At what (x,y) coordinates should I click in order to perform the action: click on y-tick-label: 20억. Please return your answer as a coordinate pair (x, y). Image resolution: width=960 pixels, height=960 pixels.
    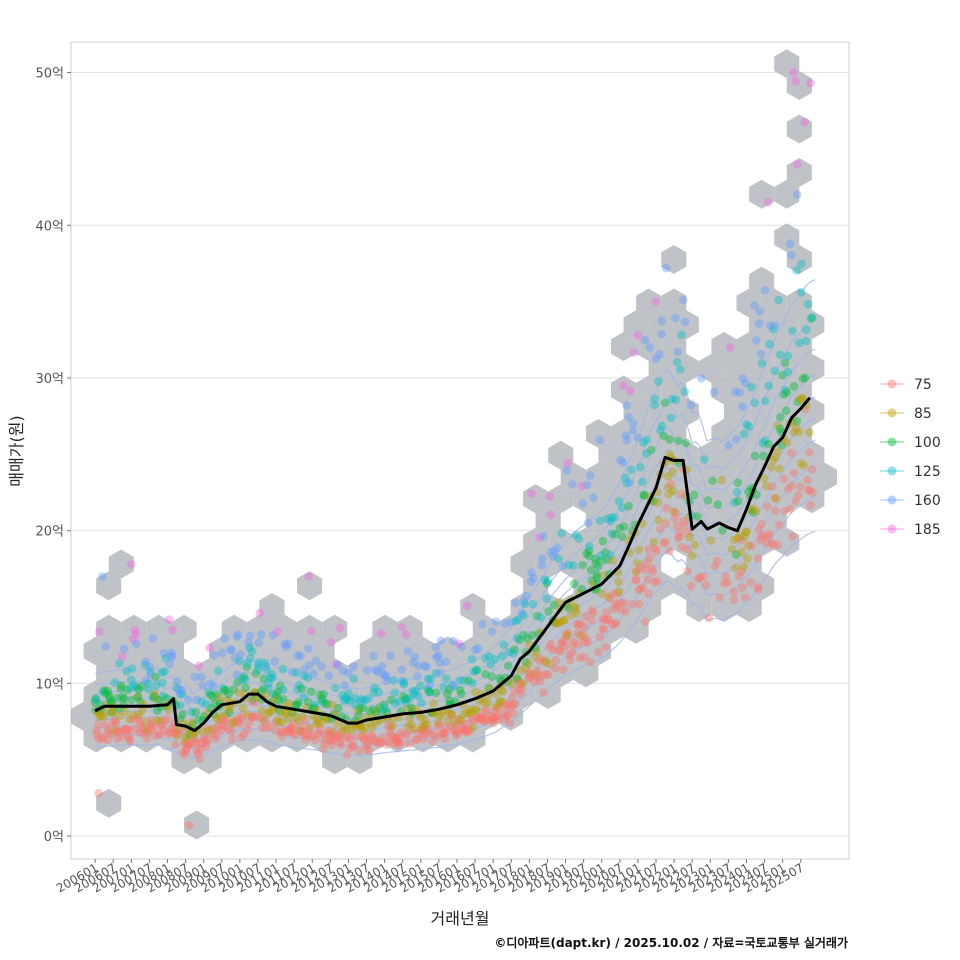
    Looking at the image, I should click on (49, 532).